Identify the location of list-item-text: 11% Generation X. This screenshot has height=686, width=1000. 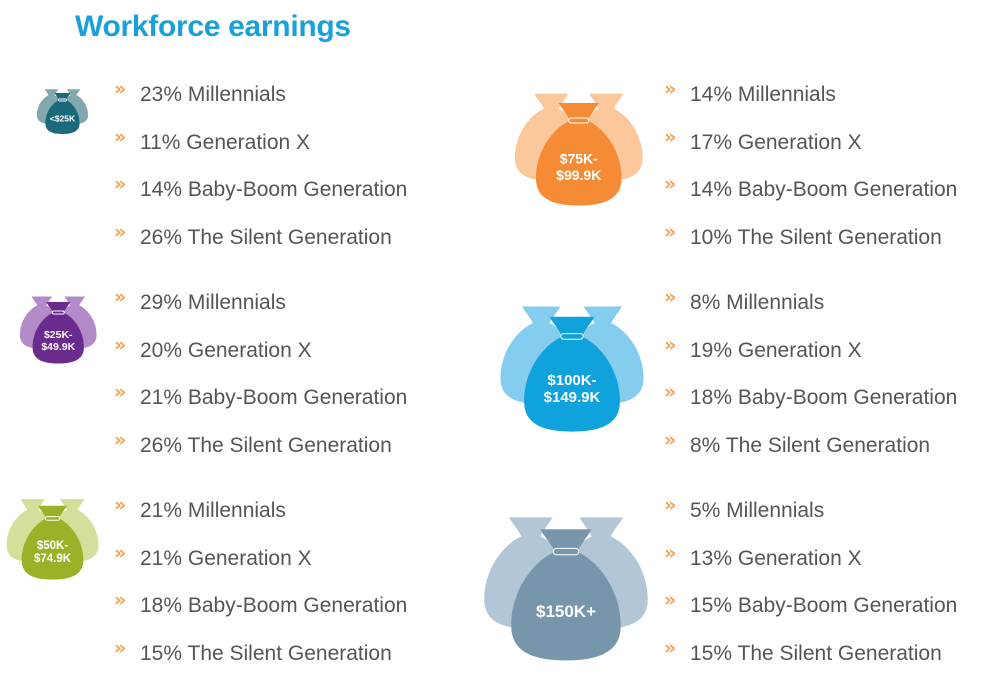
(225, 142).